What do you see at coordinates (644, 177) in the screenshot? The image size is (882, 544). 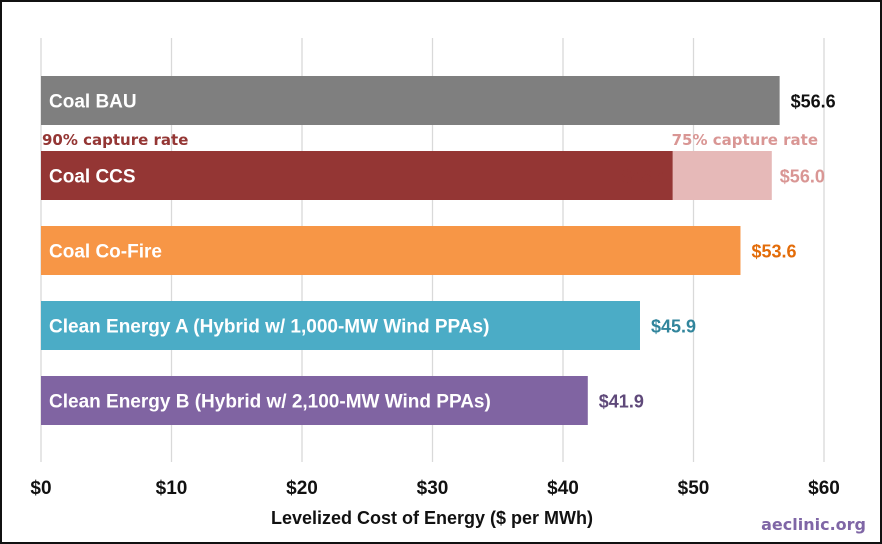 I see `bar-1-value-label: $48.4` at bounding box center [644, 177].